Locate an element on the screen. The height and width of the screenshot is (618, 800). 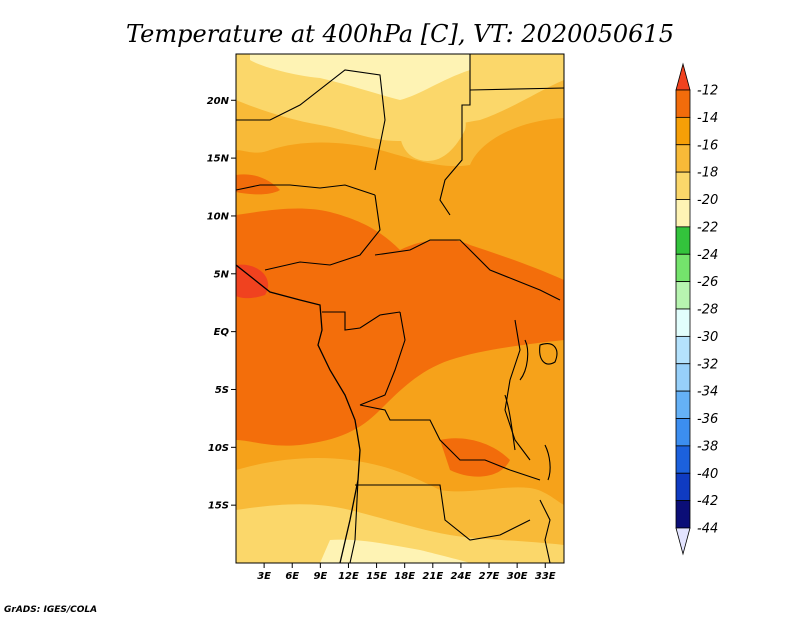
lat-tick-label: EQ is located at coordinates (222, 332).